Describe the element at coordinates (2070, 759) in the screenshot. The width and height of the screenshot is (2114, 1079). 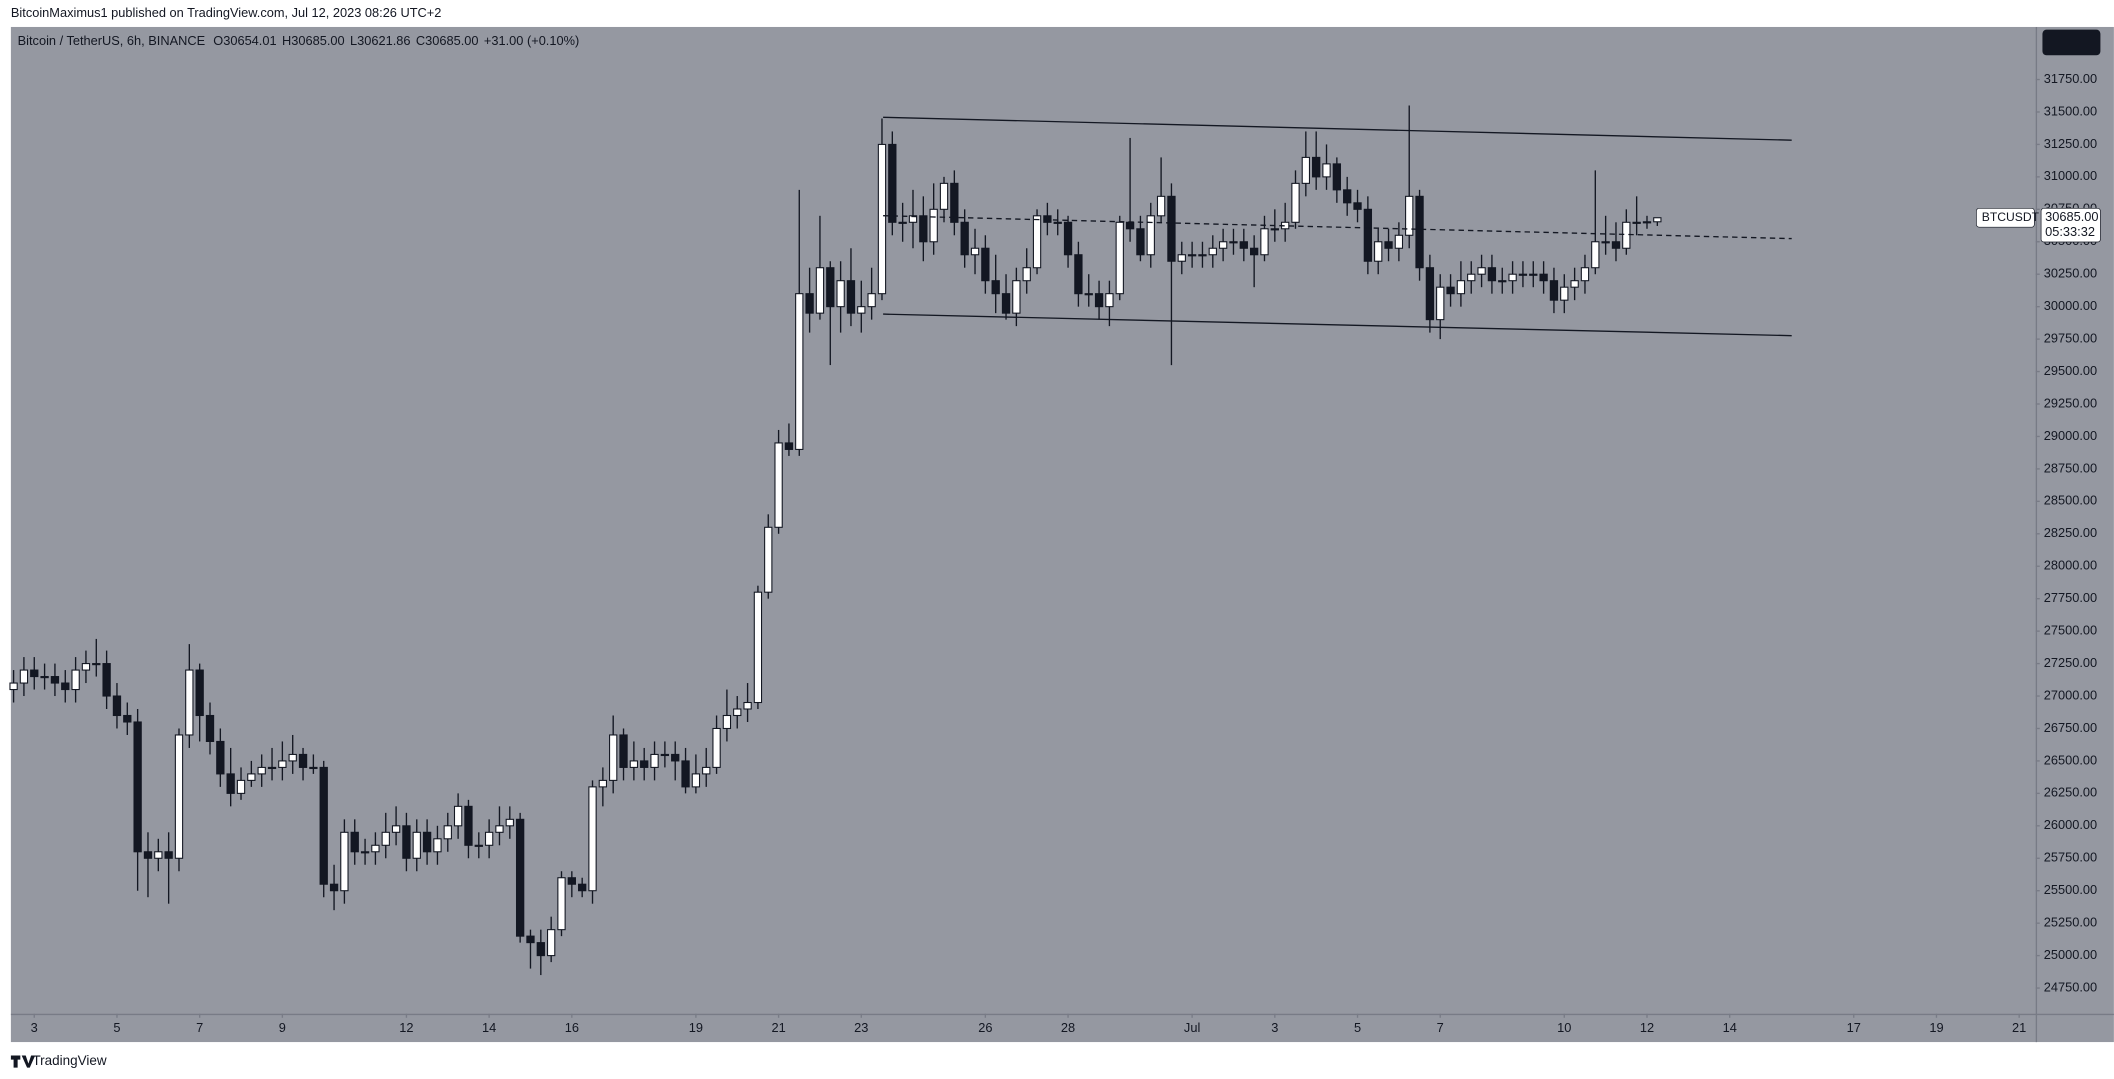
I see `y-tick-label: 26500.00` at that location.